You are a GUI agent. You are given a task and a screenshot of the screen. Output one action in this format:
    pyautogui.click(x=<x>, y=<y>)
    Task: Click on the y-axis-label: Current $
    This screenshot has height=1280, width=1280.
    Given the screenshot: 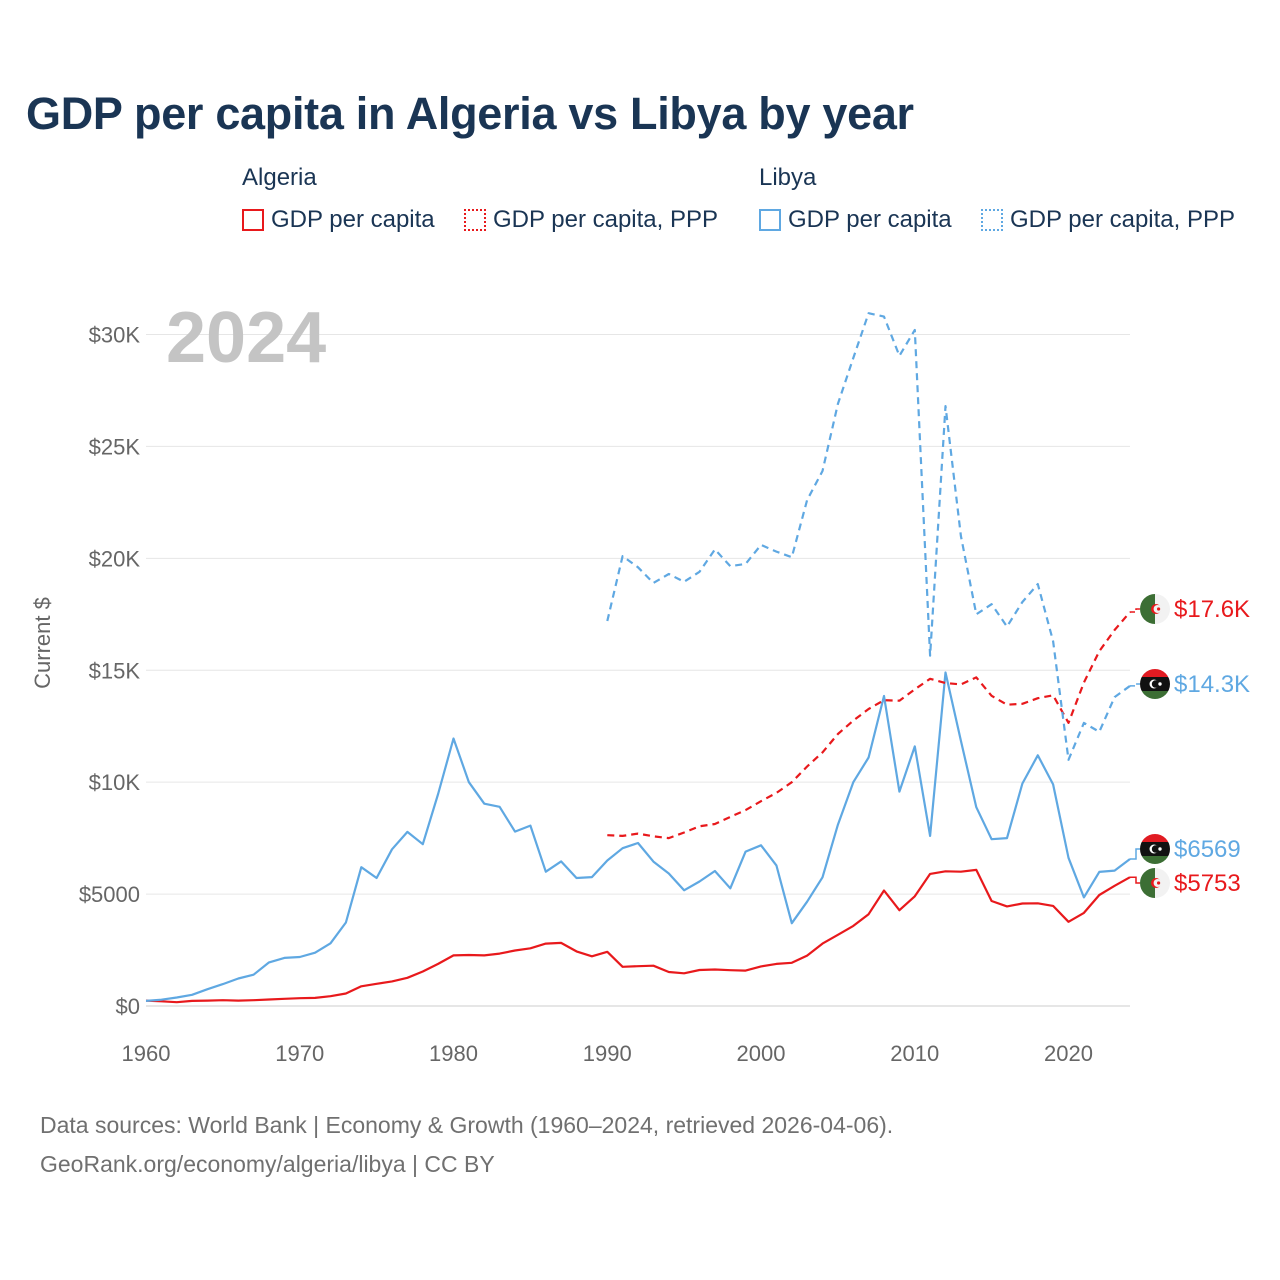 What is the action you would take?
    pyautogui.click(x=42, y=643)
    